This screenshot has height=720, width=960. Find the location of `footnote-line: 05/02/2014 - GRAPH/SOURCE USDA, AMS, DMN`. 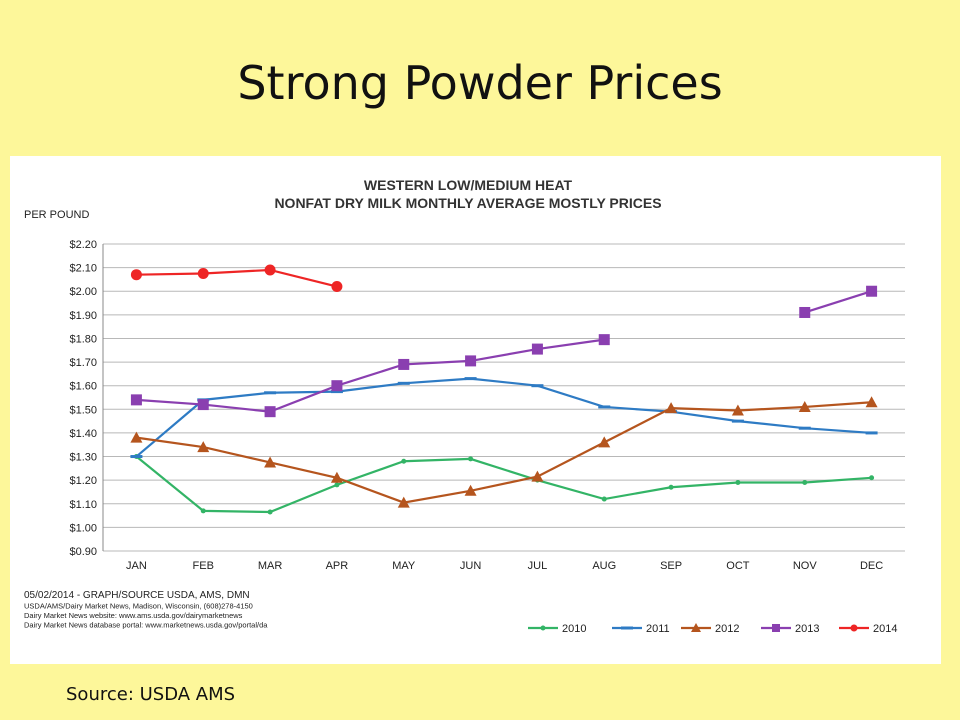

footnote-line: 05/02/2014 - GRAPH/SOURCE USDA, AMS, DMN is located at coordinates (137, 595).